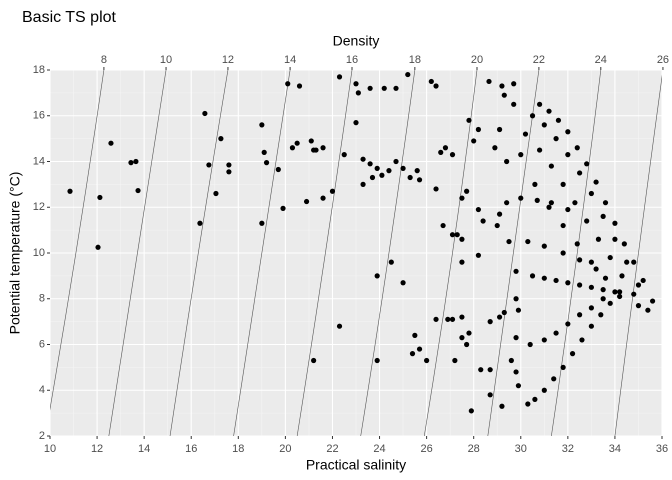 The width and height of the screenshot is (672, 480). Describe the element at coordinates (69, 17) in the screenshot. I see `chart-title: Basic TS plot` at that location.